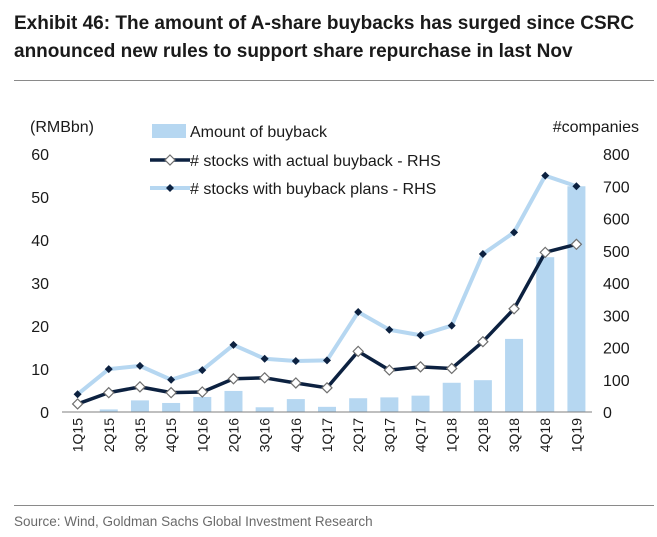 Image resolution: width=657 pixels, height=537 pixels. I want to click on y-right-tick-label: 800, so click(616, 155).